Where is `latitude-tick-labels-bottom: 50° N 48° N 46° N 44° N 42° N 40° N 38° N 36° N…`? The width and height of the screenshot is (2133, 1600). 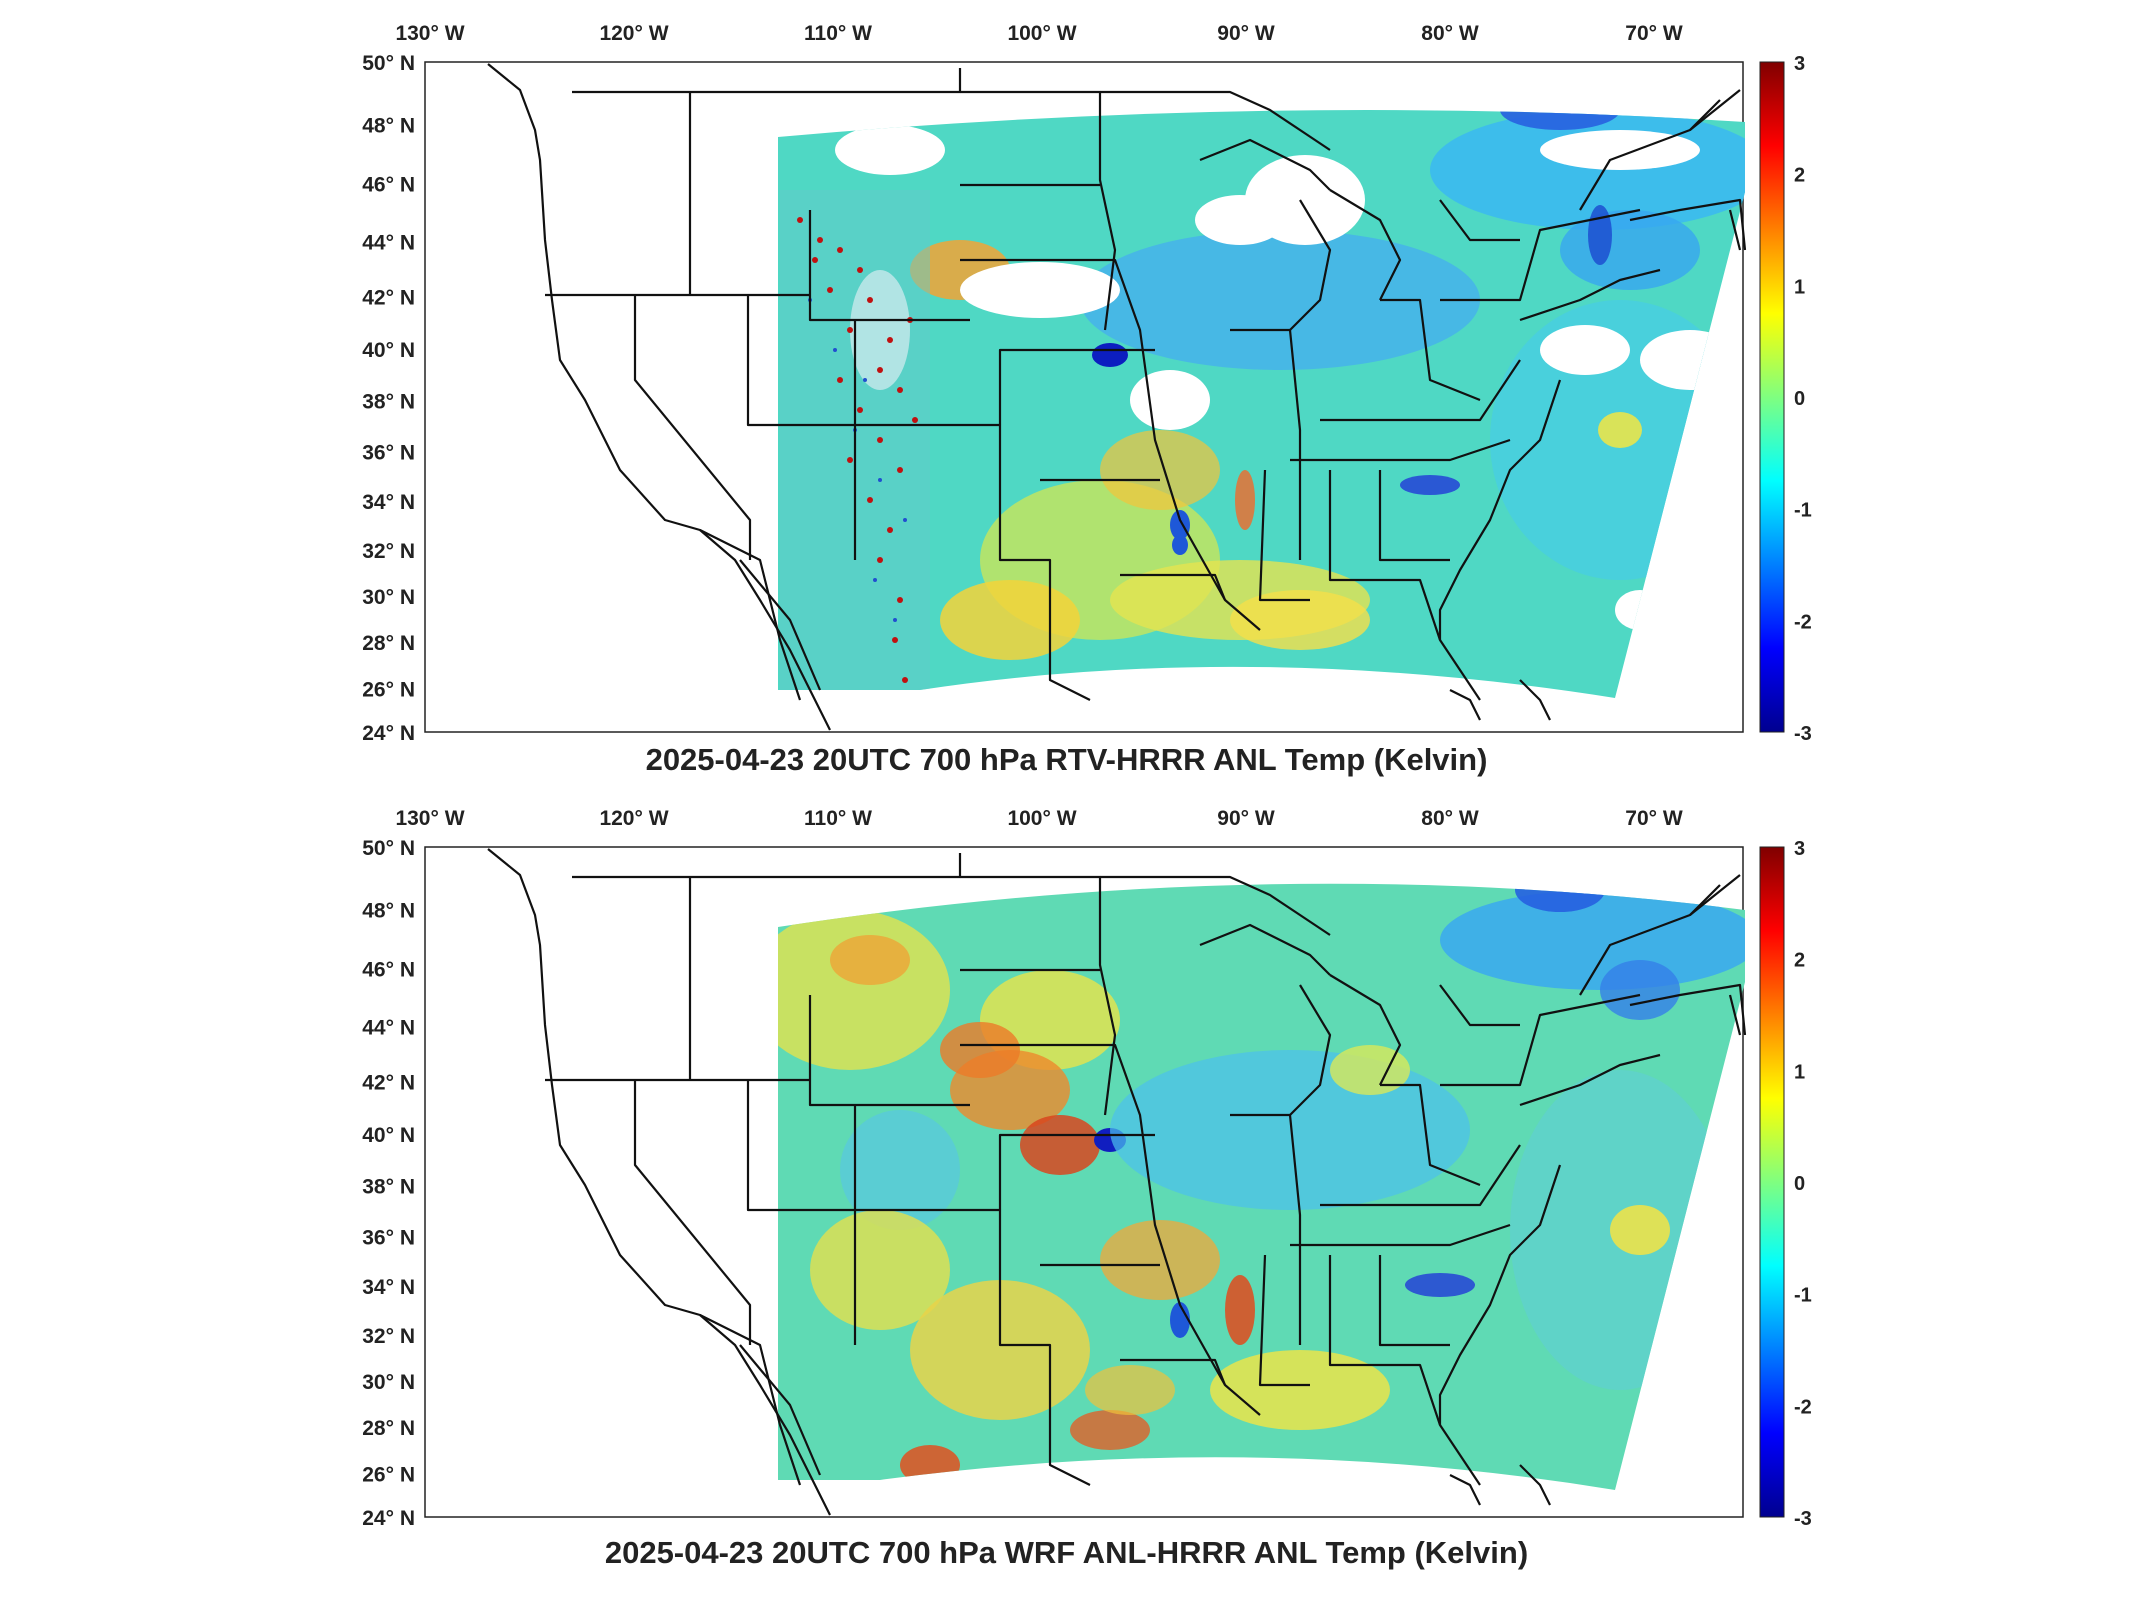
latitude-tick-labels-bottom: 50° N 48° N 46° N 44° N 42° N 40° N 38° N 36° N… is located at coordinates (388, 1183).